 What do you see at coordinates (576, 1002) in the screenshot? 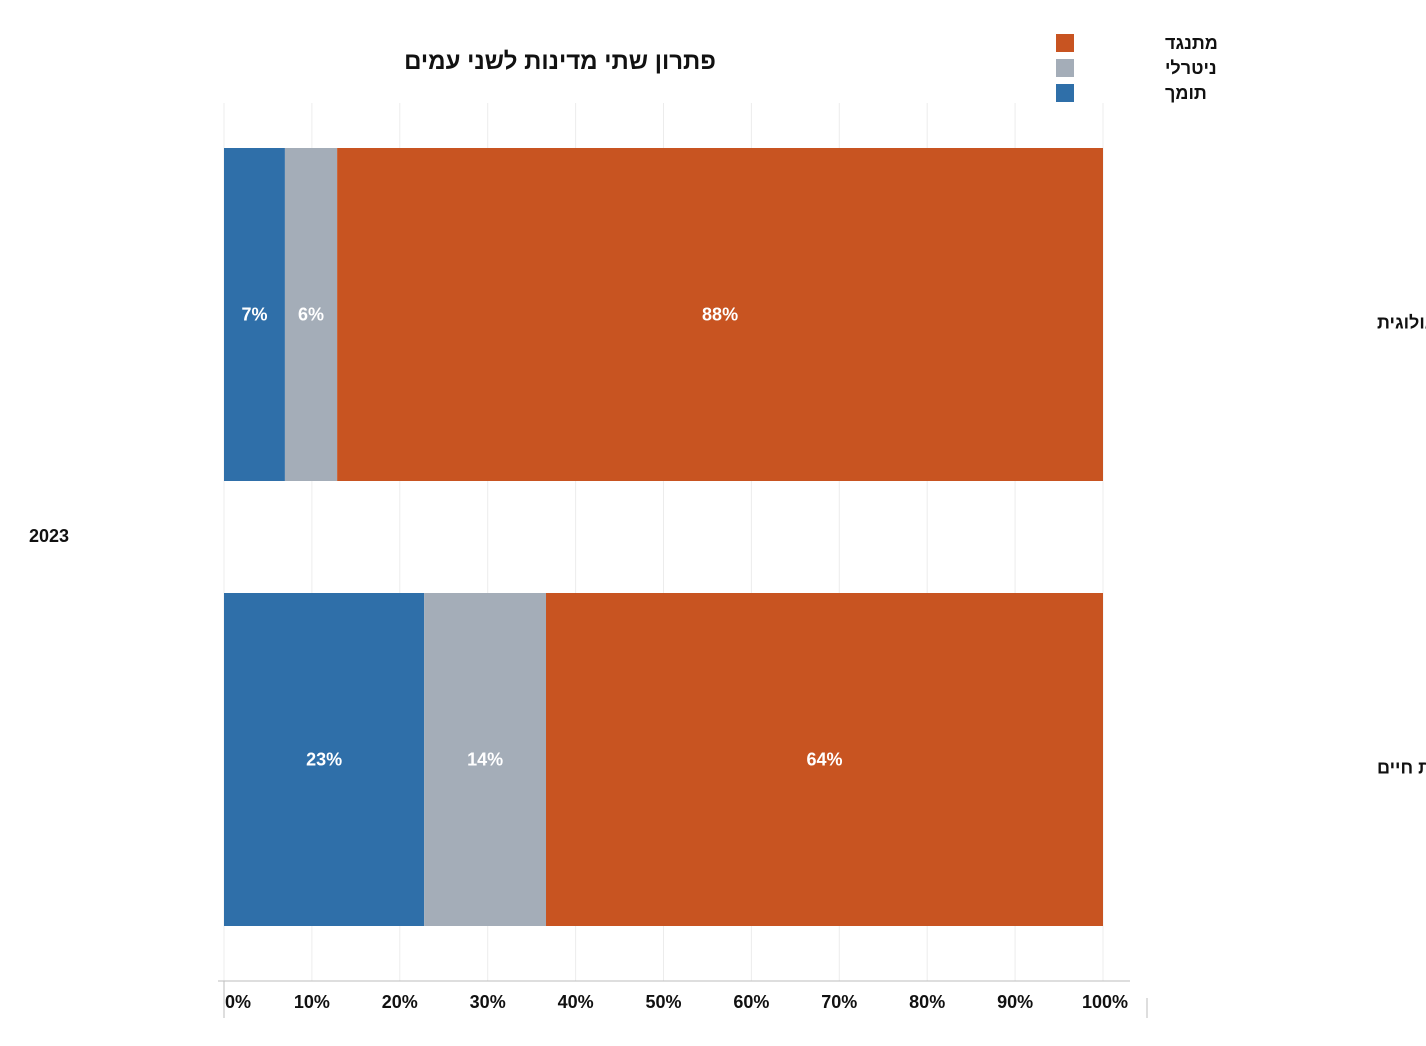
I see `x-tick-label: 40%` at bounding box center [576, 1002].